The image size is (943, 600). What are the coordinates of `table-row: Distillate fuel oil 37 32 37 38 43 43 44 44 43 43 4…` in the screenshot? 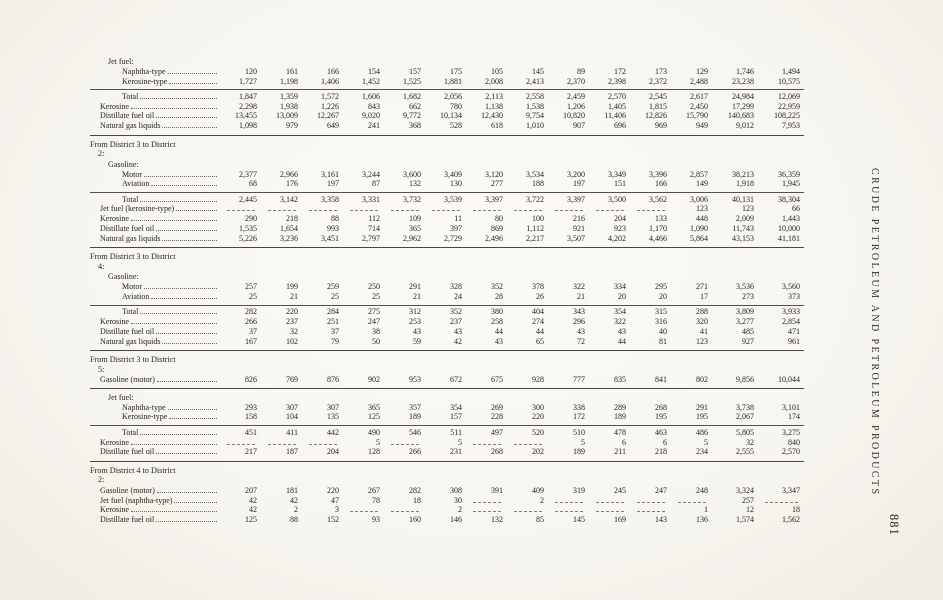 It's located at (447, 332).